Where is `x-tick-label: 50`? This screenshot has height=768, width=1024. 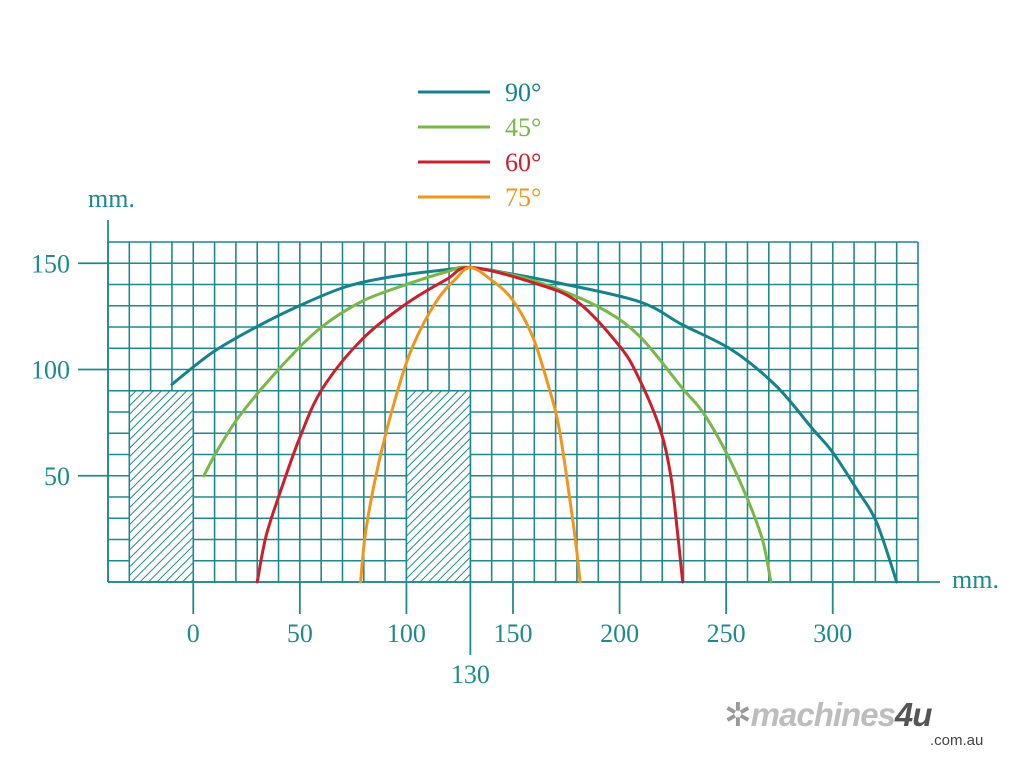 x-tick-label: 50 is located at coordinates (300, 633).